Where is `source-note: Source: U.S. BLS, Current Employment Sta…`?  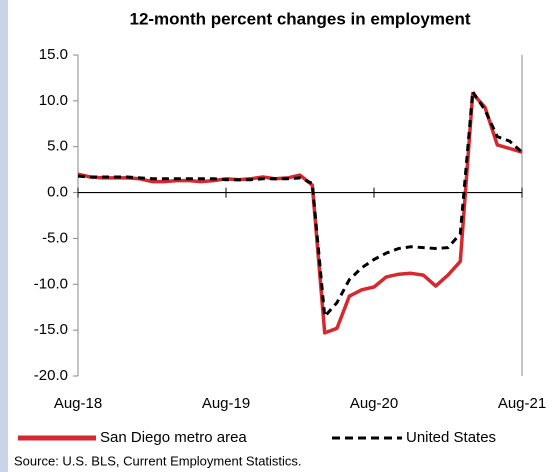
source-note: Source: U.S. BLS, Current Employment Sta… is located at coordinates (158, 460).